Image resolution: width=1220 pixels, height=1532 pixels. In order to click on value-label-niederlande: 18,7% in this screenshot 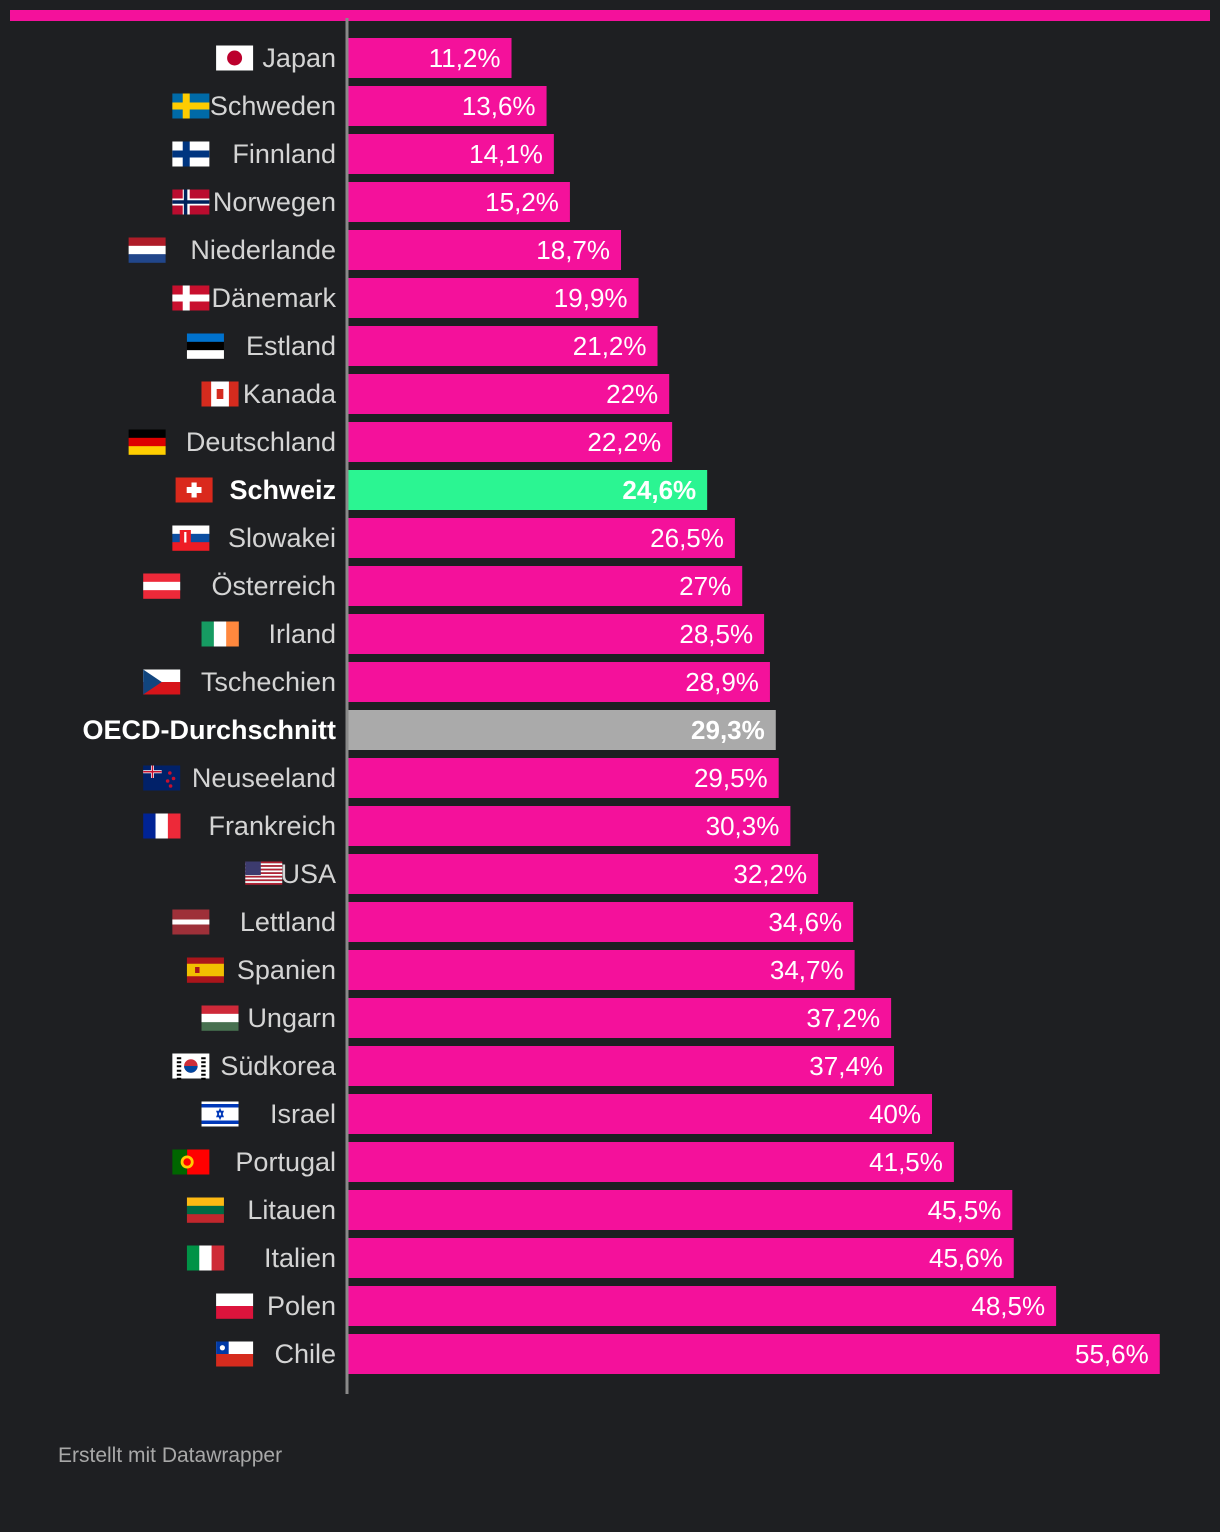, I will do `click(573, 250)`.